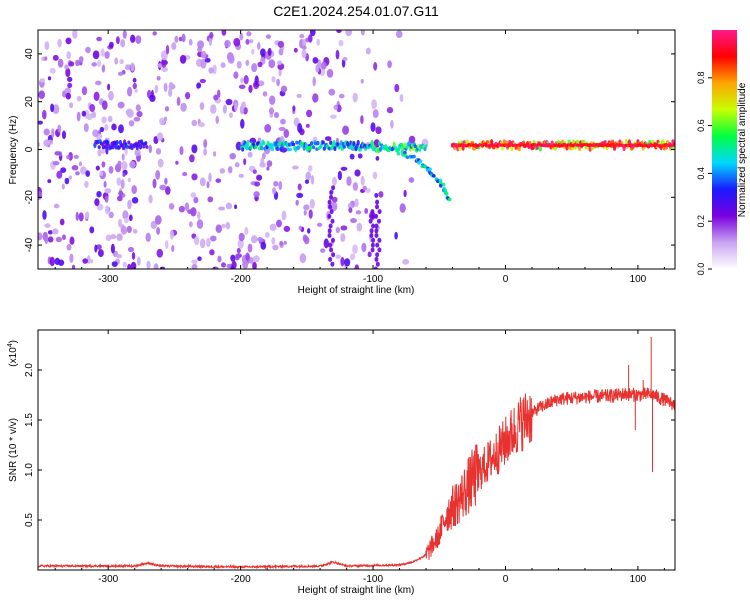 This screenshot has width=750, height=600. I want to click on colorbar-label: Normalized spectral amplitude, so click(742, 149).